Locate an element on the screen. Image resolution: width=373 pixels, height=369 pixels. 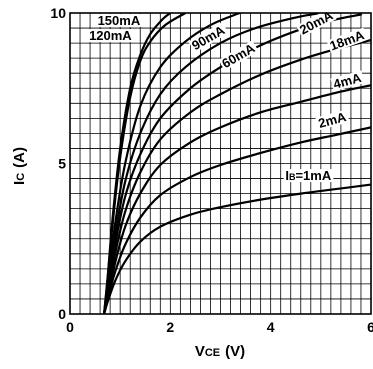
curve-label-120ma: 120mA is located at coordinates (110, 35).